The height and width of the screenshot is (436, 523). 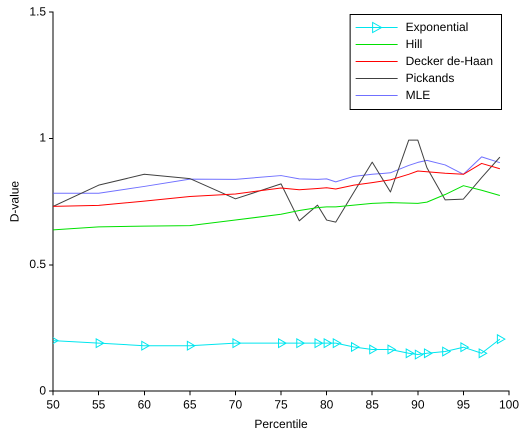 What do you see at coordinates (42, 391) in the screenshot?
I see `y-tick-label: 0` at bounding box center [42, 391].